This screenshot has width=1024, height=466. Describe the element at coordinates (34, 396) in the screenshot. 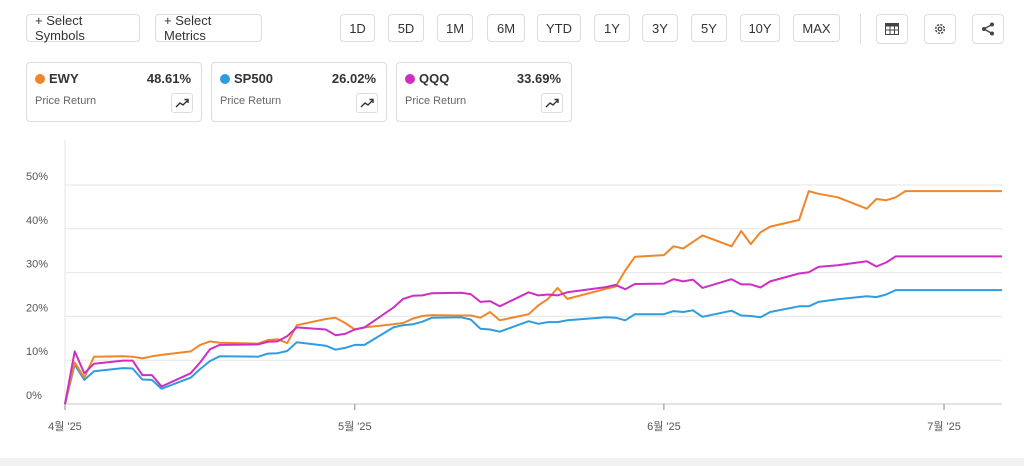

I see `y-tick-label: 0%` at that location.